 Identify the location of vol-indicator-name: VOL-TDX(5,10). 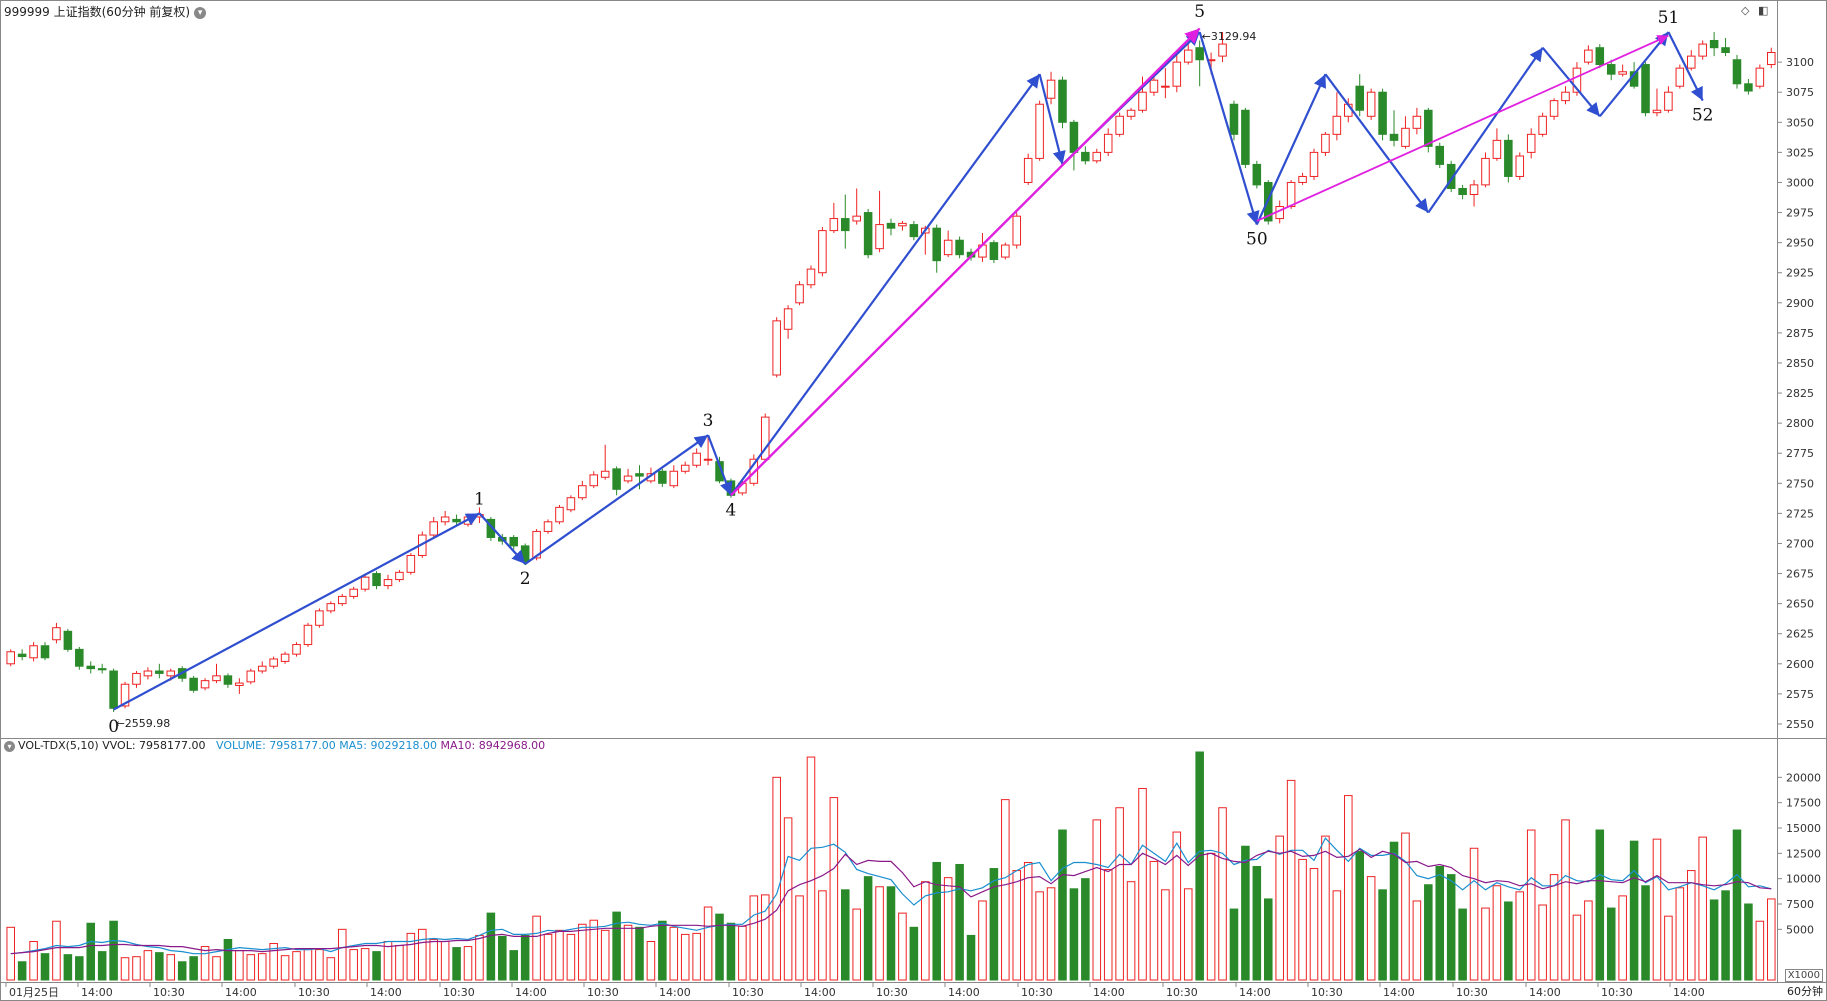
(58, 745).